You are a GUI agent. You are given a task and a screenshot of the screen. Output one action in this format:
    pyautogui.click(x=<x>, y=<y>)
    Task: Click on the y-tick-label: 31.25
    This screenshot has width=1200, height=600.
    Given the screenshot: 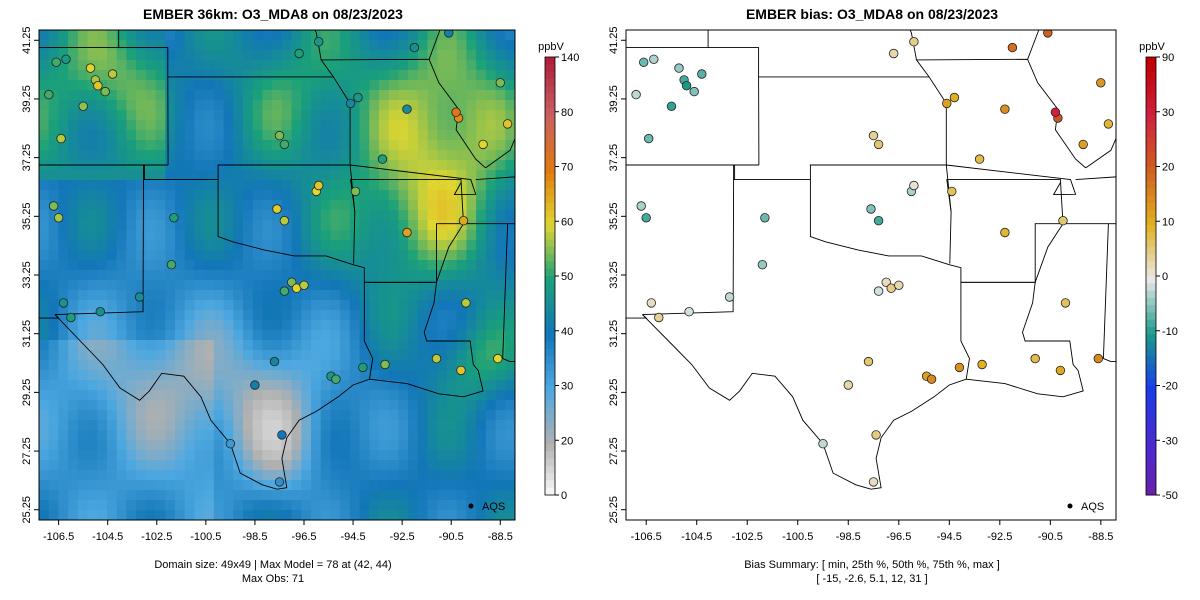 What is the action you would take?
    pyautogui.click(x=614, y=334)
    